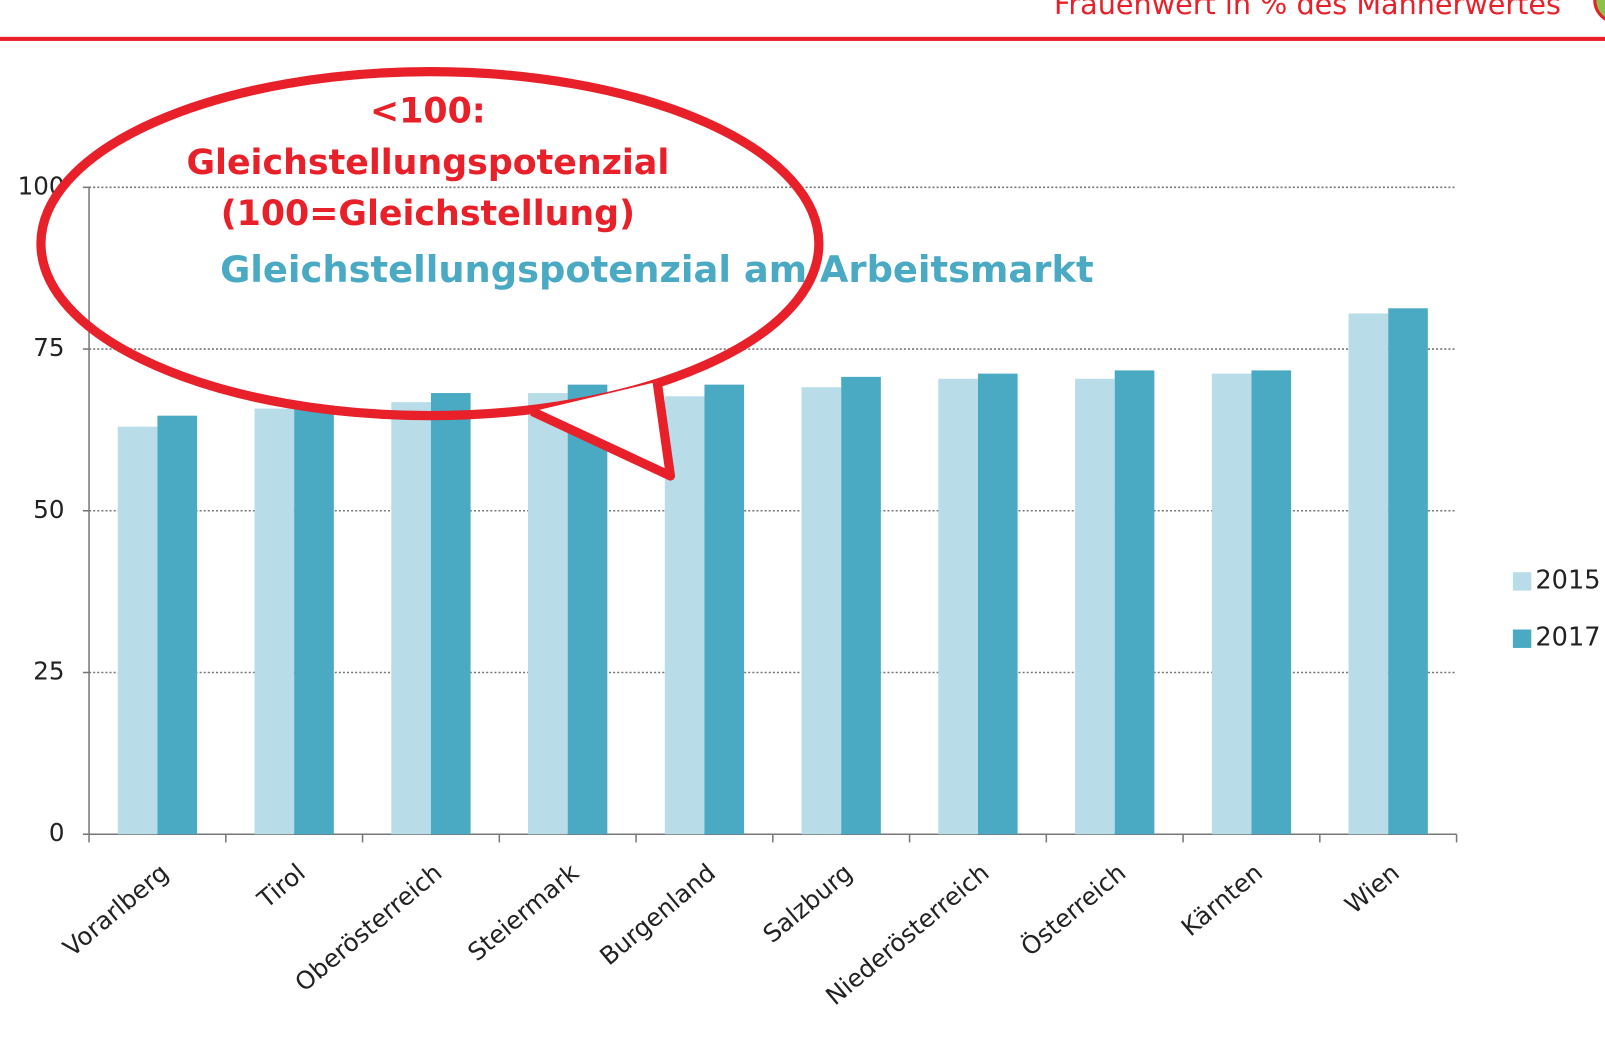 Image resolution: width=1605 pixels, height=1049 pixels. I want to click on x-tick-label: Kärnten, so click(1222, 900).